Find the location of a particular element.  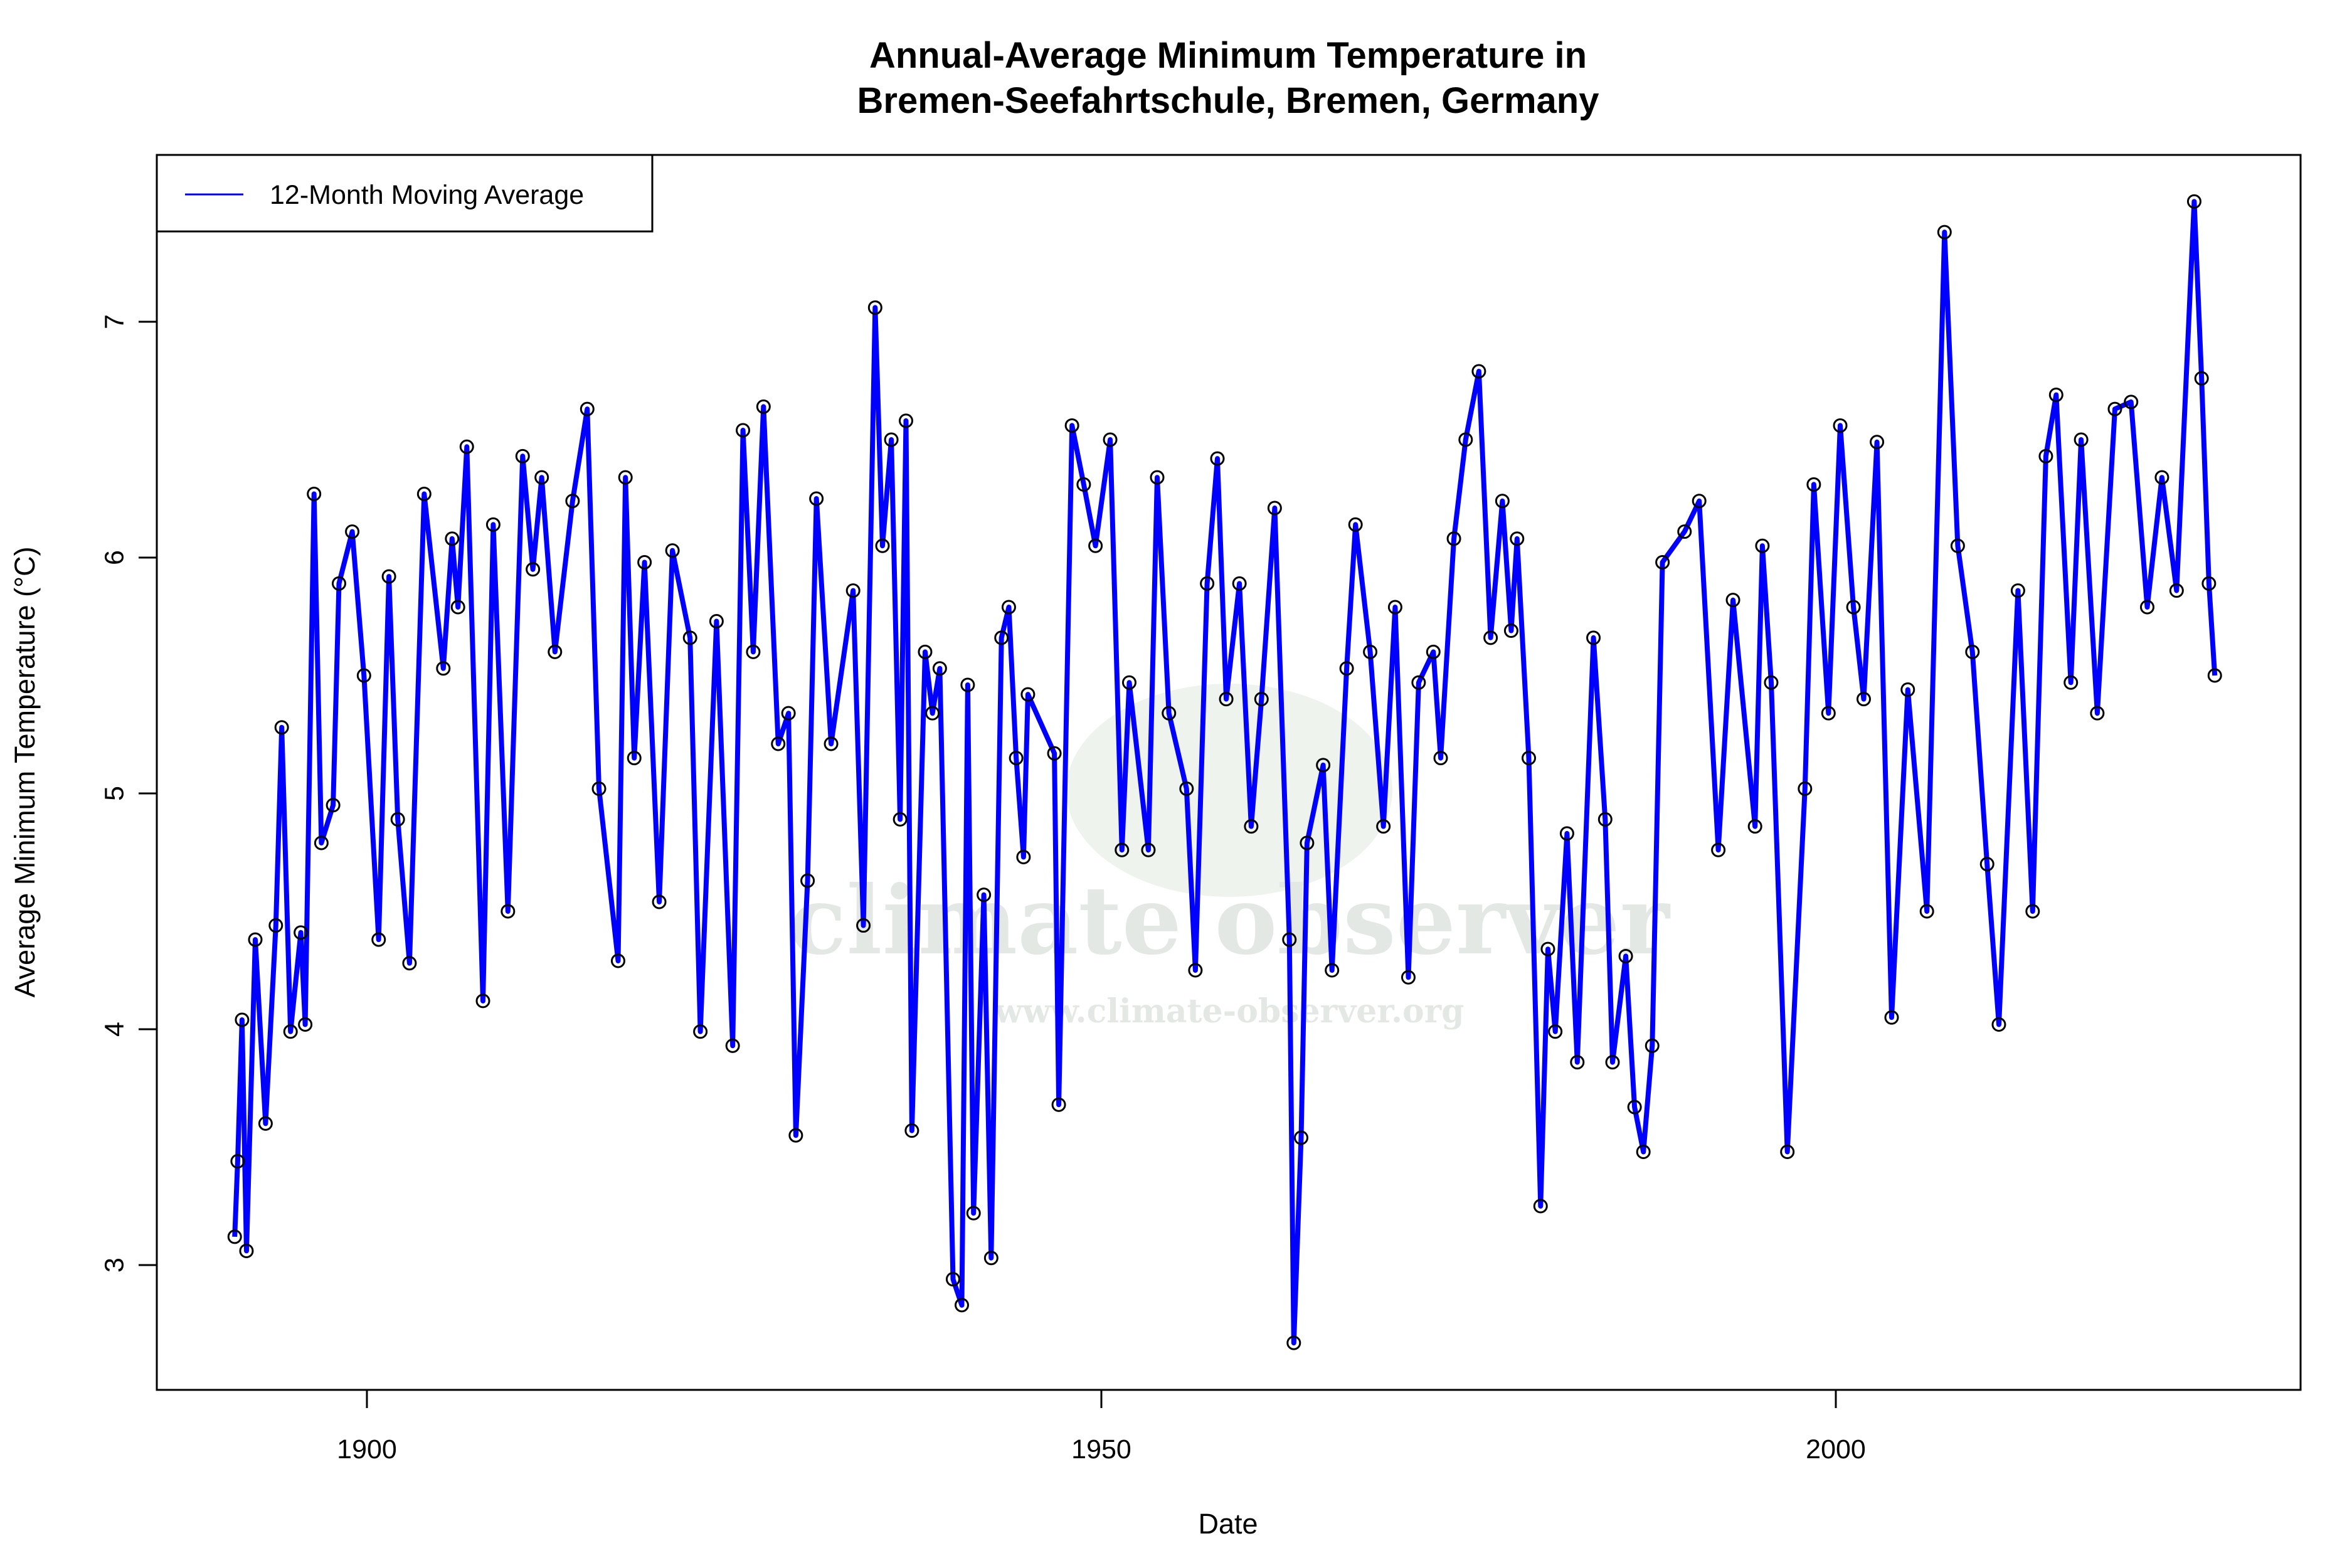

y-axis: 3 4 5 6 7 is located at coordinates (128, 793).